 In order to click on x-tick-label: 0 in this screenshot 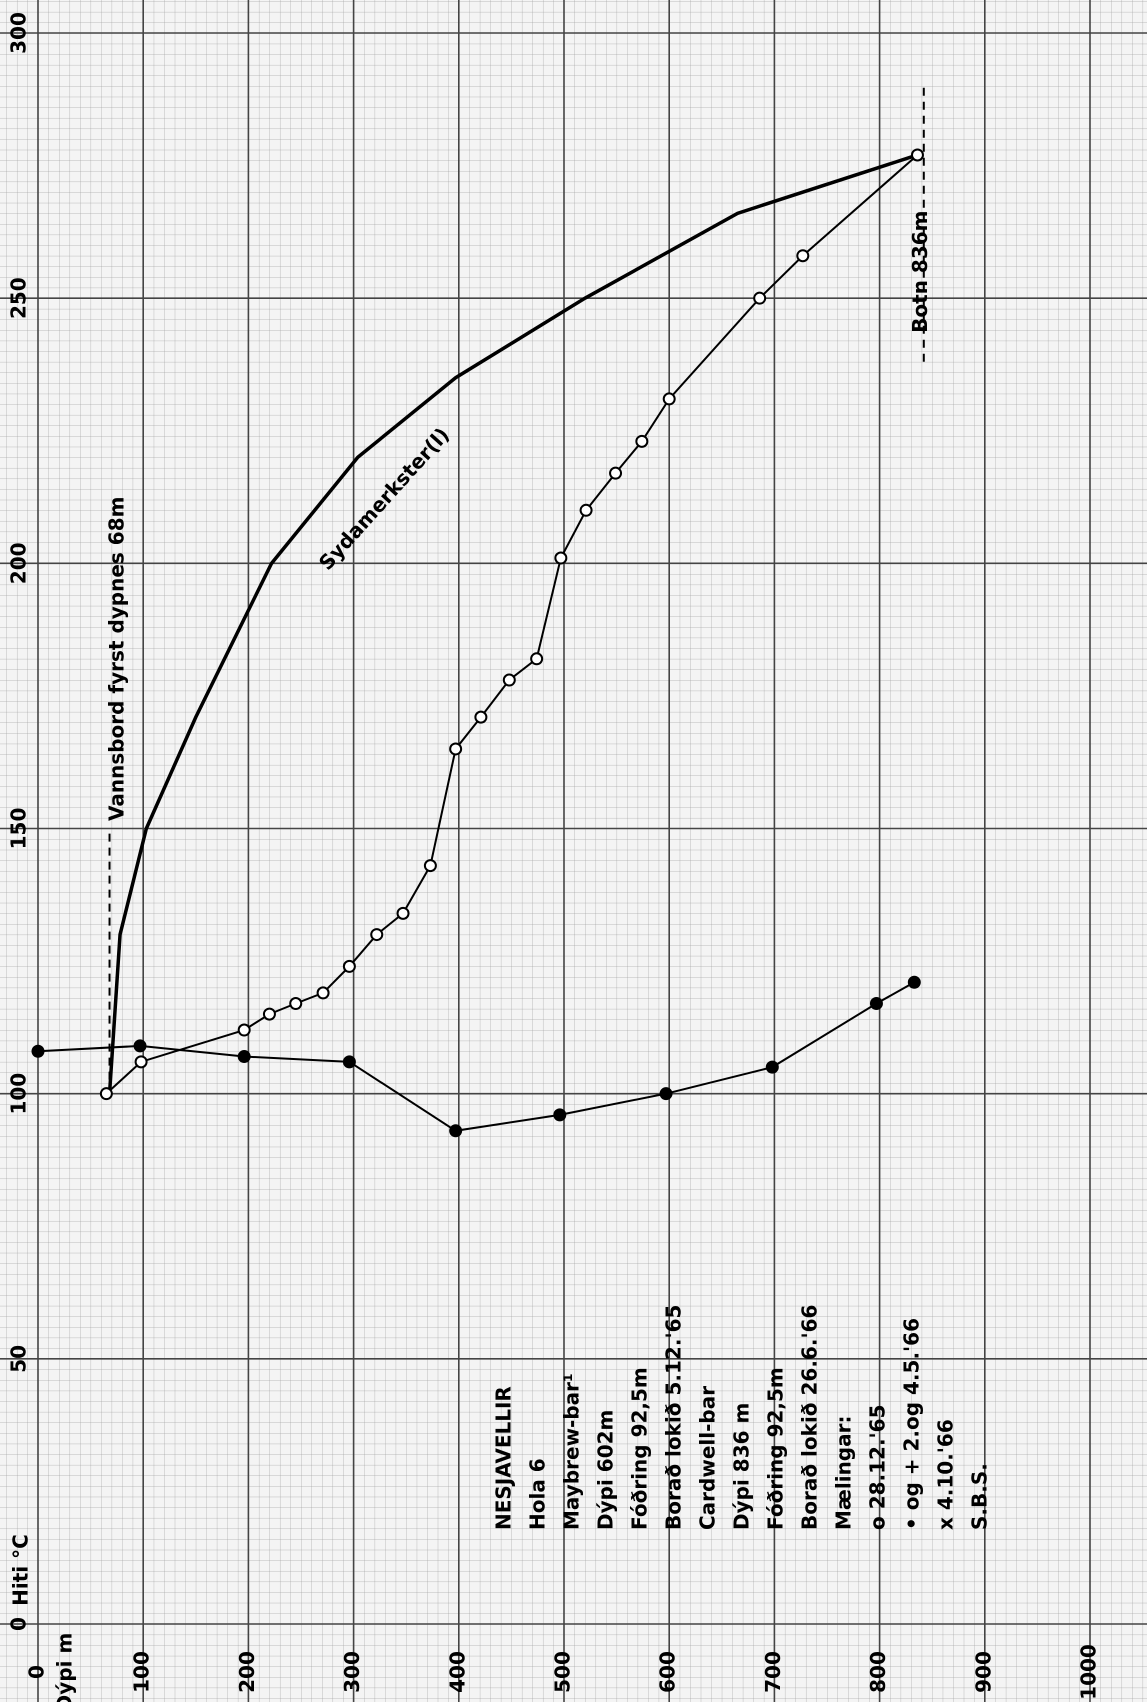, I will do `click(37, 1672)`.